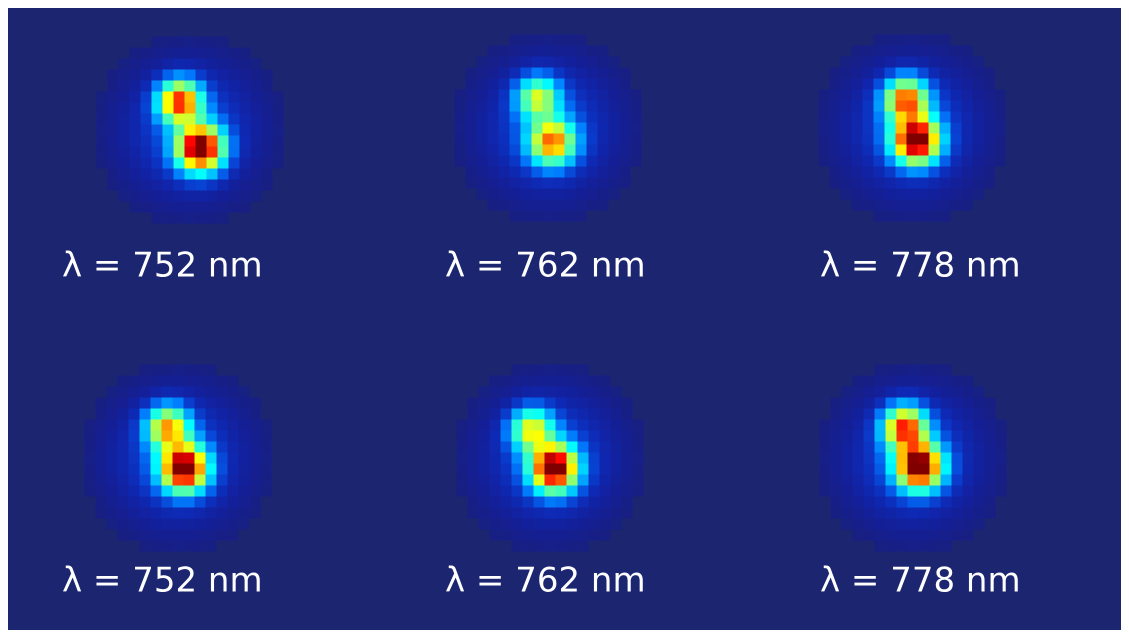  I want to click on wavelength-label: λ = 762 nm, so click(545, 266).